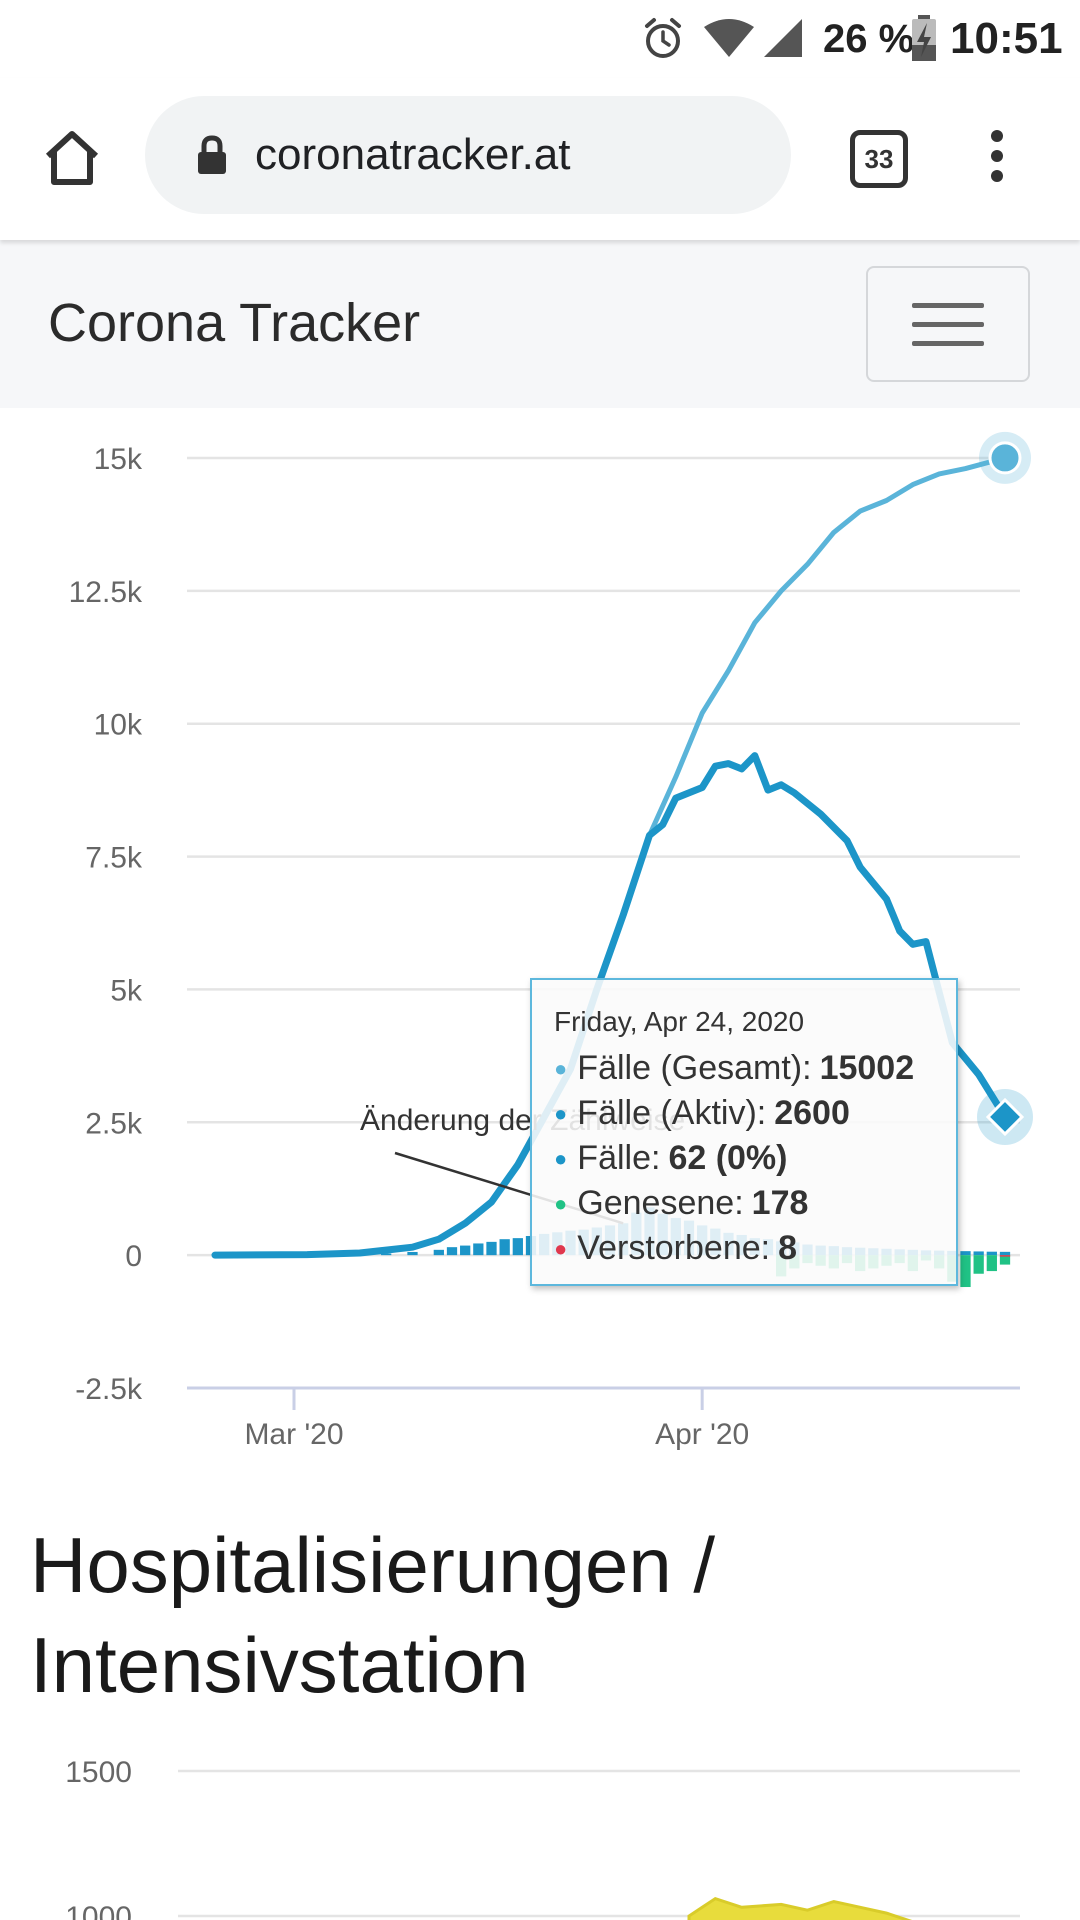 Image resolution: width=1080 pixels, height=1920 pixels. What do you see at coordinates (780, 1203) in the screenshot?
I see `tooltip-value: 178` at bounding box center [780, 1203].